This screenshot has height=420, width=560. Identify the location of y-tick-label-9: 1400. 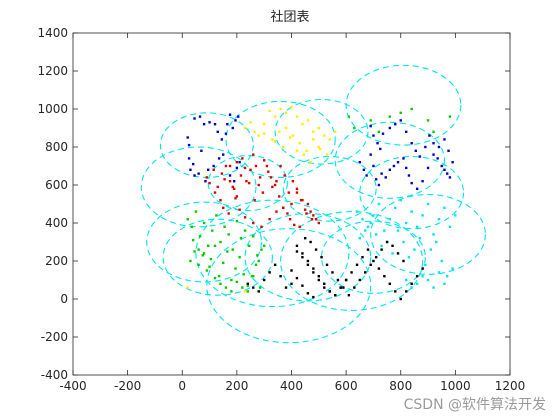
(52, 33).